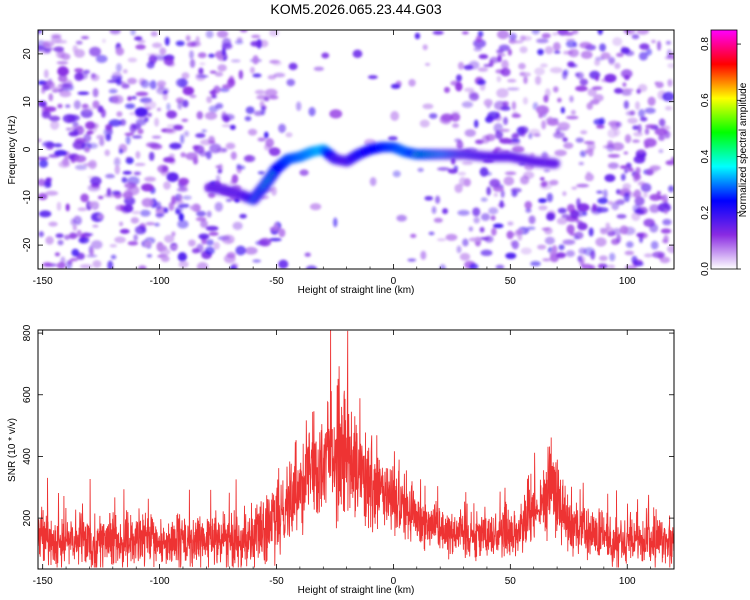 Image resolution: width=750 pixels, height=600 pixels. I want to click on colorbar-tick-label: 0.4, so click(705, 156).